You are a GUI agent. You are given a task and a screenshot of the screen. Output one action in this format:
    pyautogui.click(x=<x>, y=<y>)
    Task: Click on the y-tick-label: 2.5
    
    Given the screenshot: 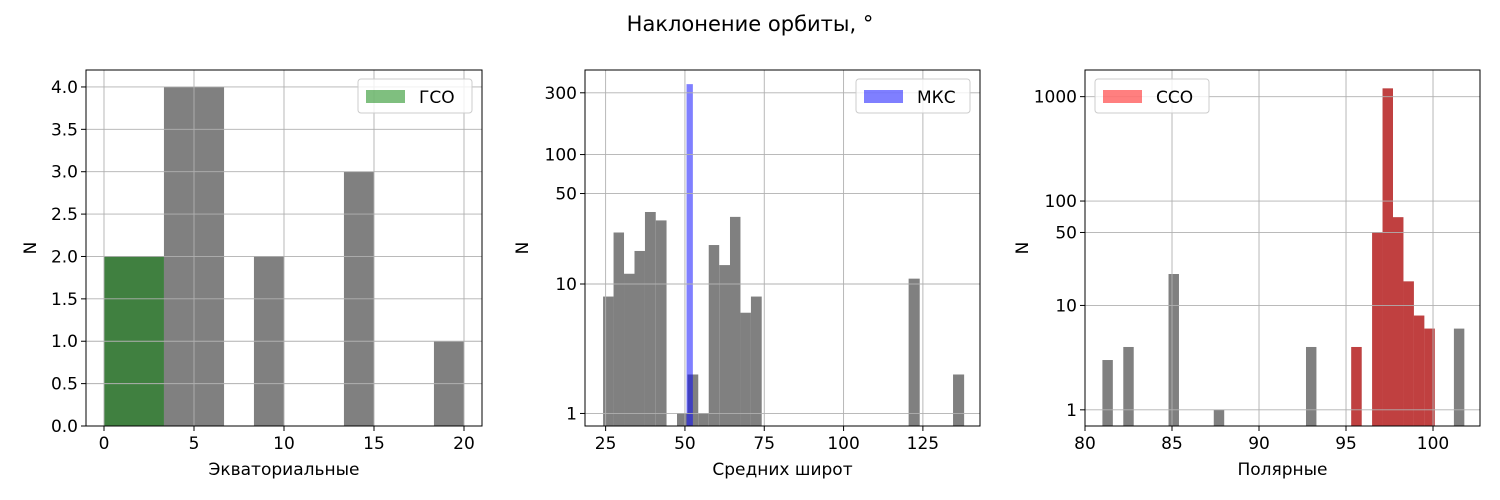 What is the action you would take?
    pyautogui.click(x=64, y=215)
    